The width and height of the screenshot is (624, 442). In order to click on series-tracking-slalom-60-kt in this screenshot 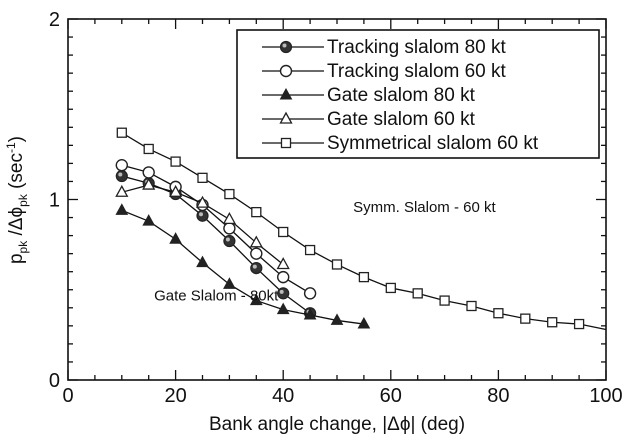, I will do `click(216, 229)`.